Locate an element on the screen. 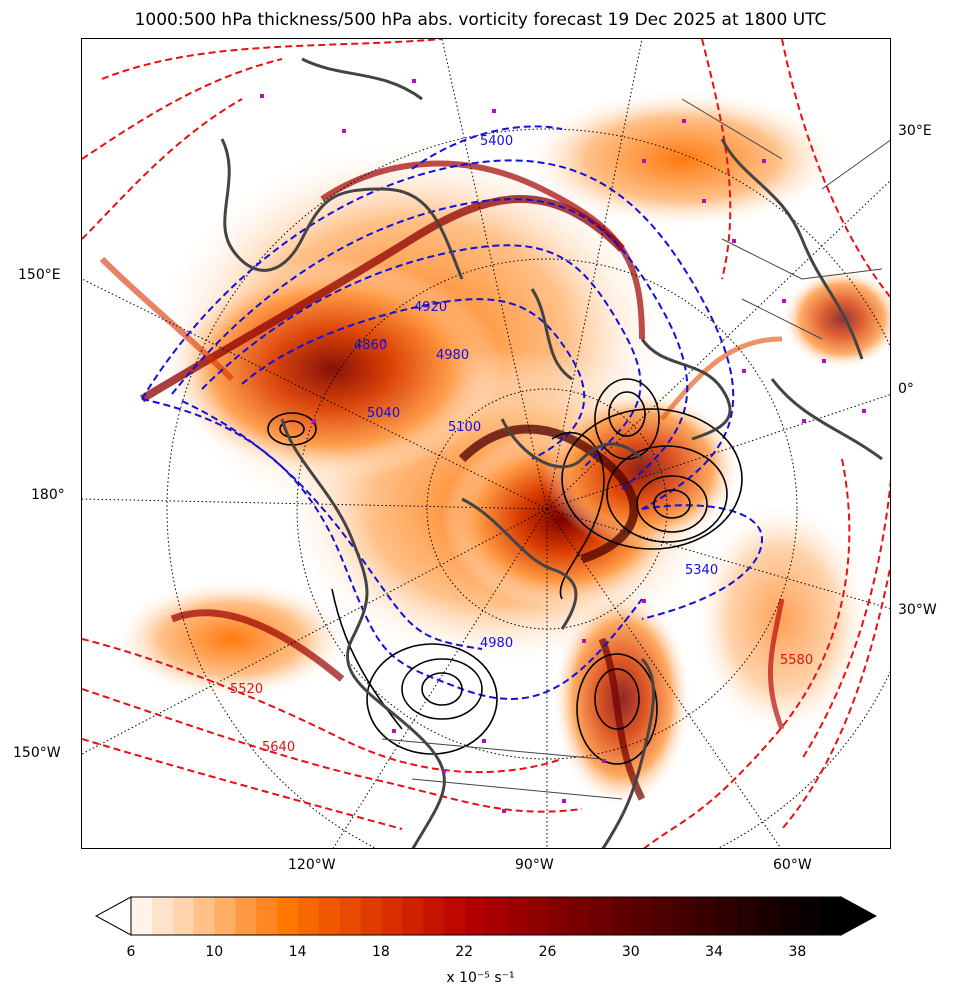 This screenshot has width=961, height=1005. lon-label-120w: 120°W is located at coordinates (312, 865).